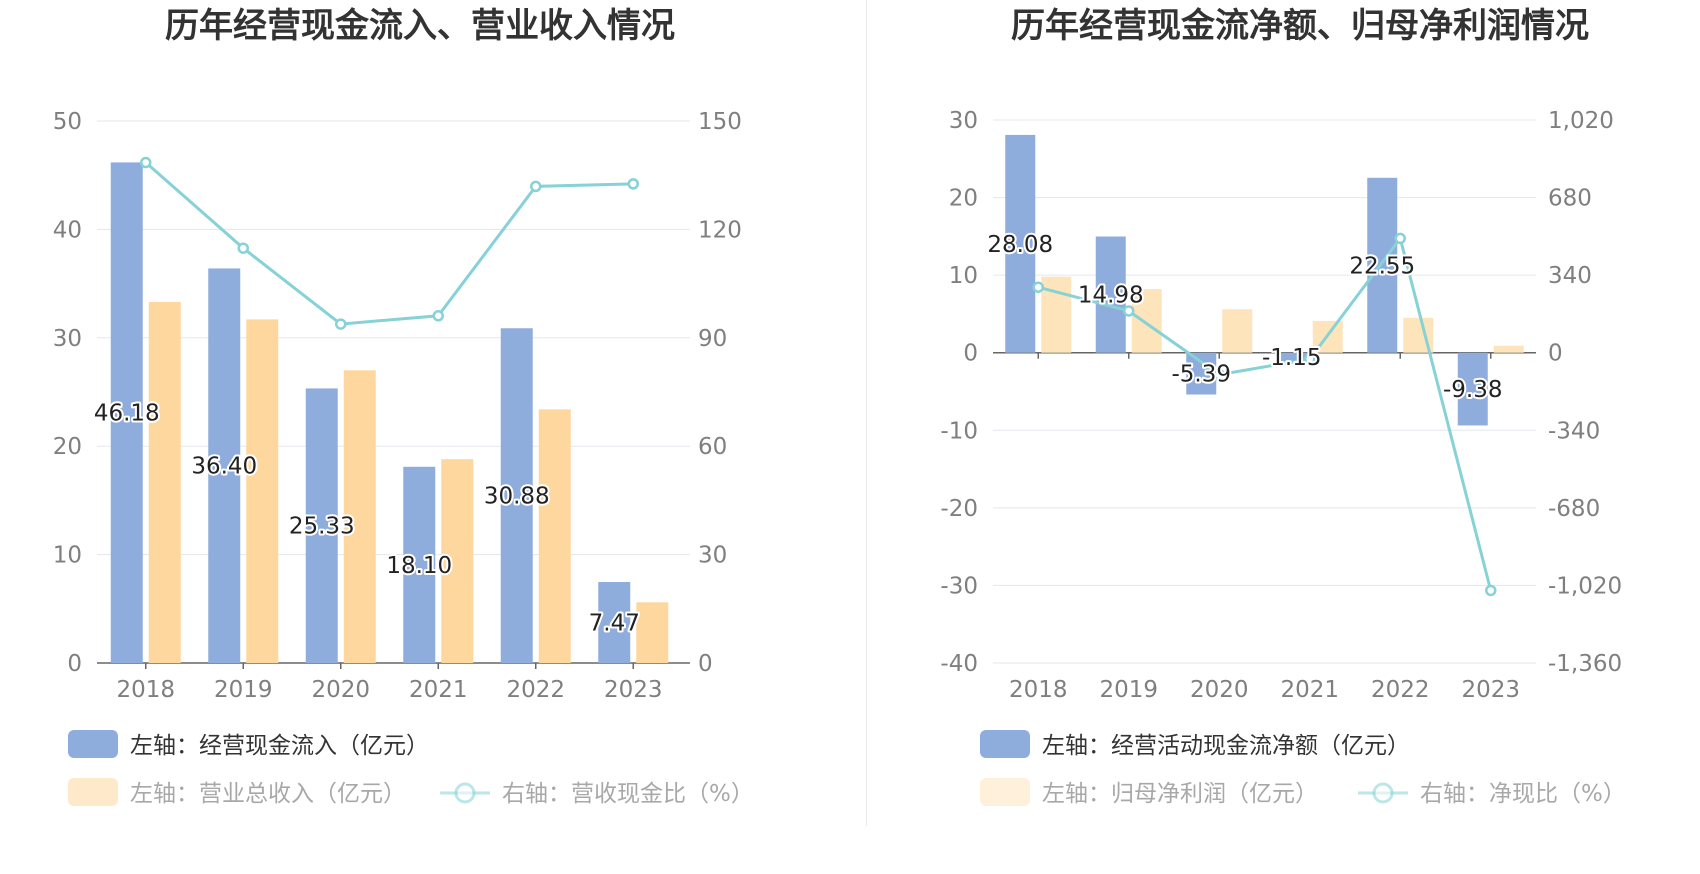 The width and height of the screenshot is (1700, 874). I want to click on bar-data-label: 18.10, so click(419, 566).